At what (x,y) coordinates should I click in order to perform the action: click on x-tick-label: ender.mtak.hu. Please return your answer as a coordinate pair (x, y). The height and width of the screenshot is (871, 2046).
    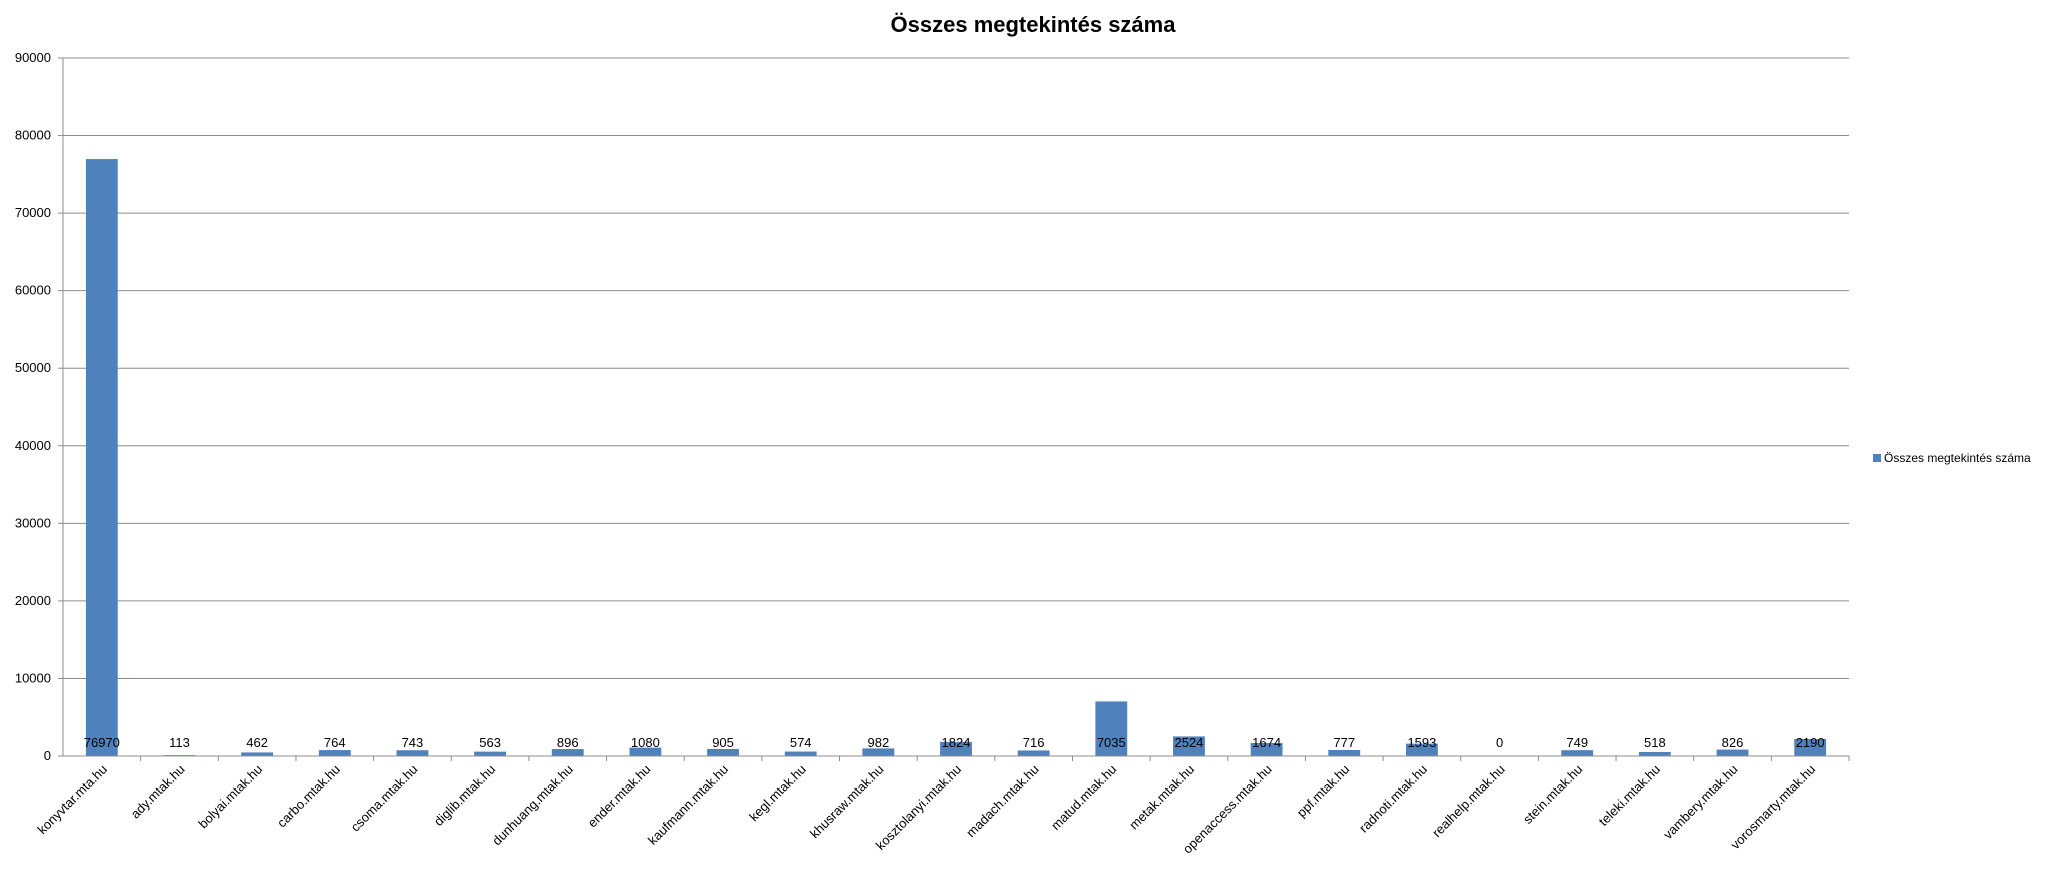
    Looking at the image, I should click on (619, 796).